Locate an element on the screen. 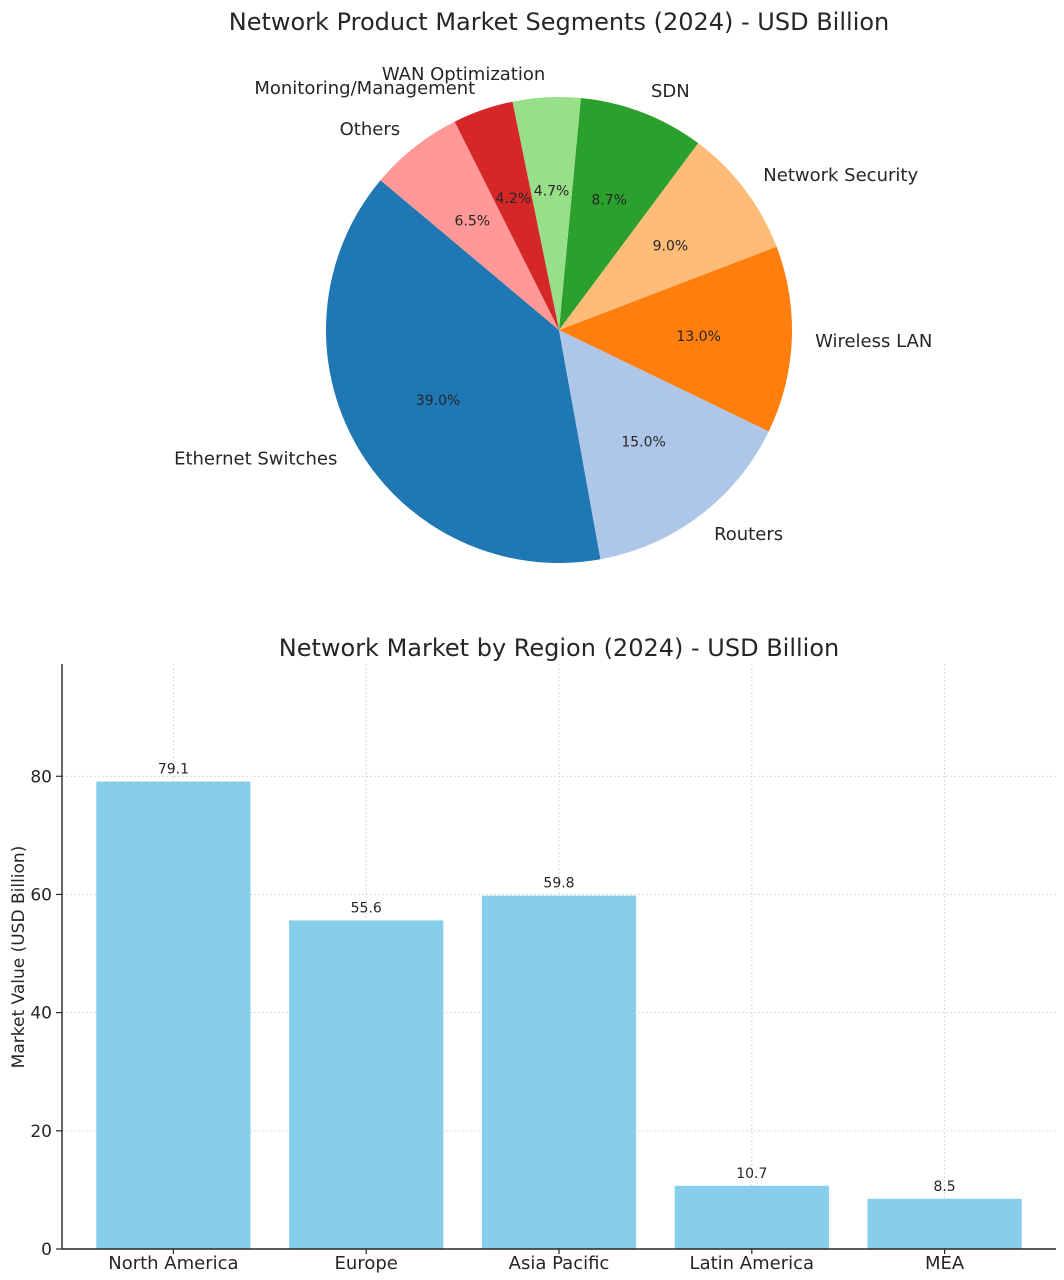  y-tick-labels: 0 20 40 60 80 is located at coordinates (46, 1013).